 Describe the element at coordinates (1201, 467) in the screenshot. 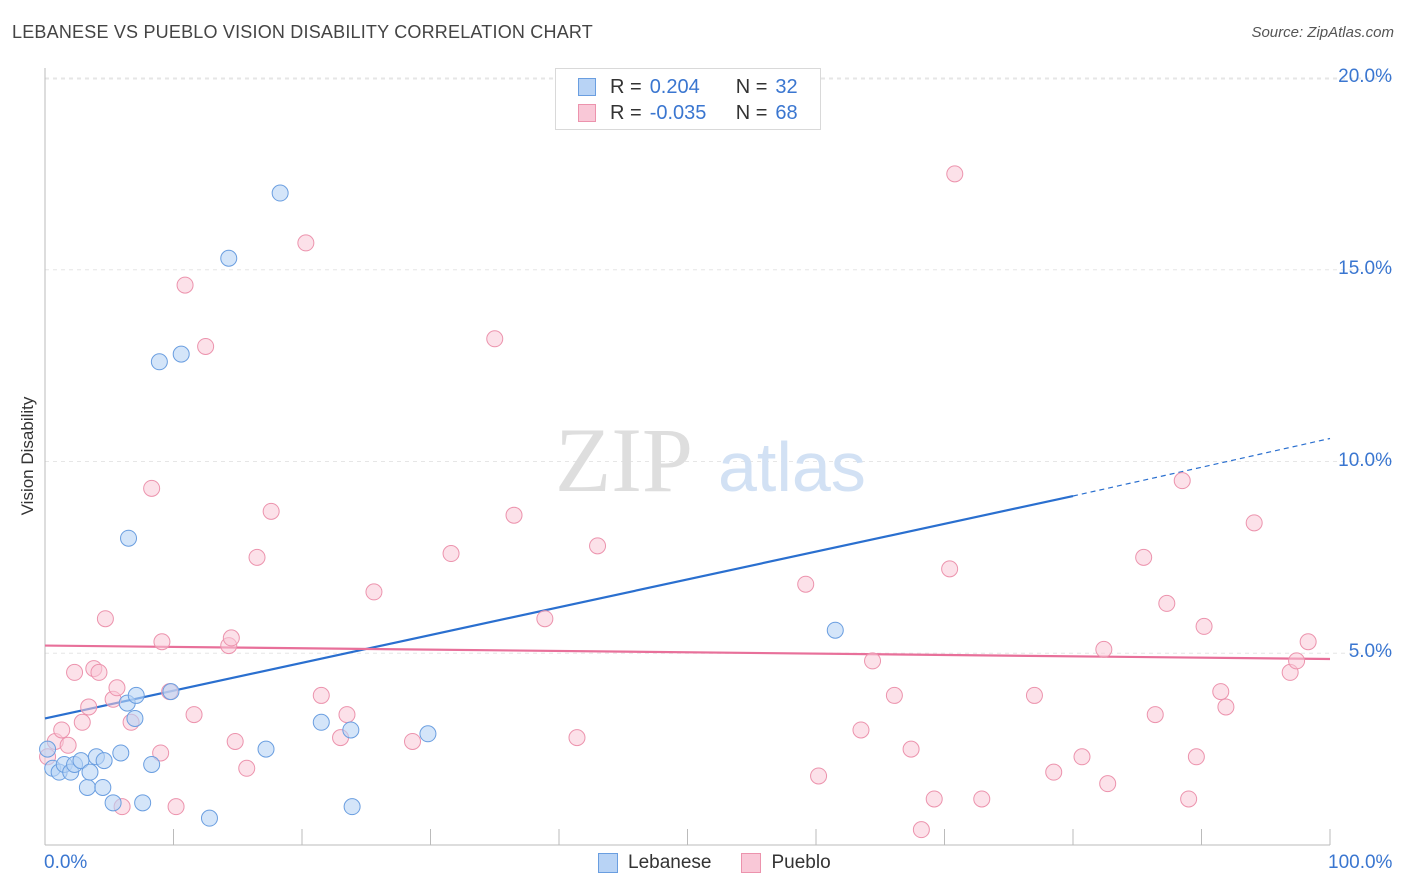

I see `trend-line-lebanese-projection` at that location.